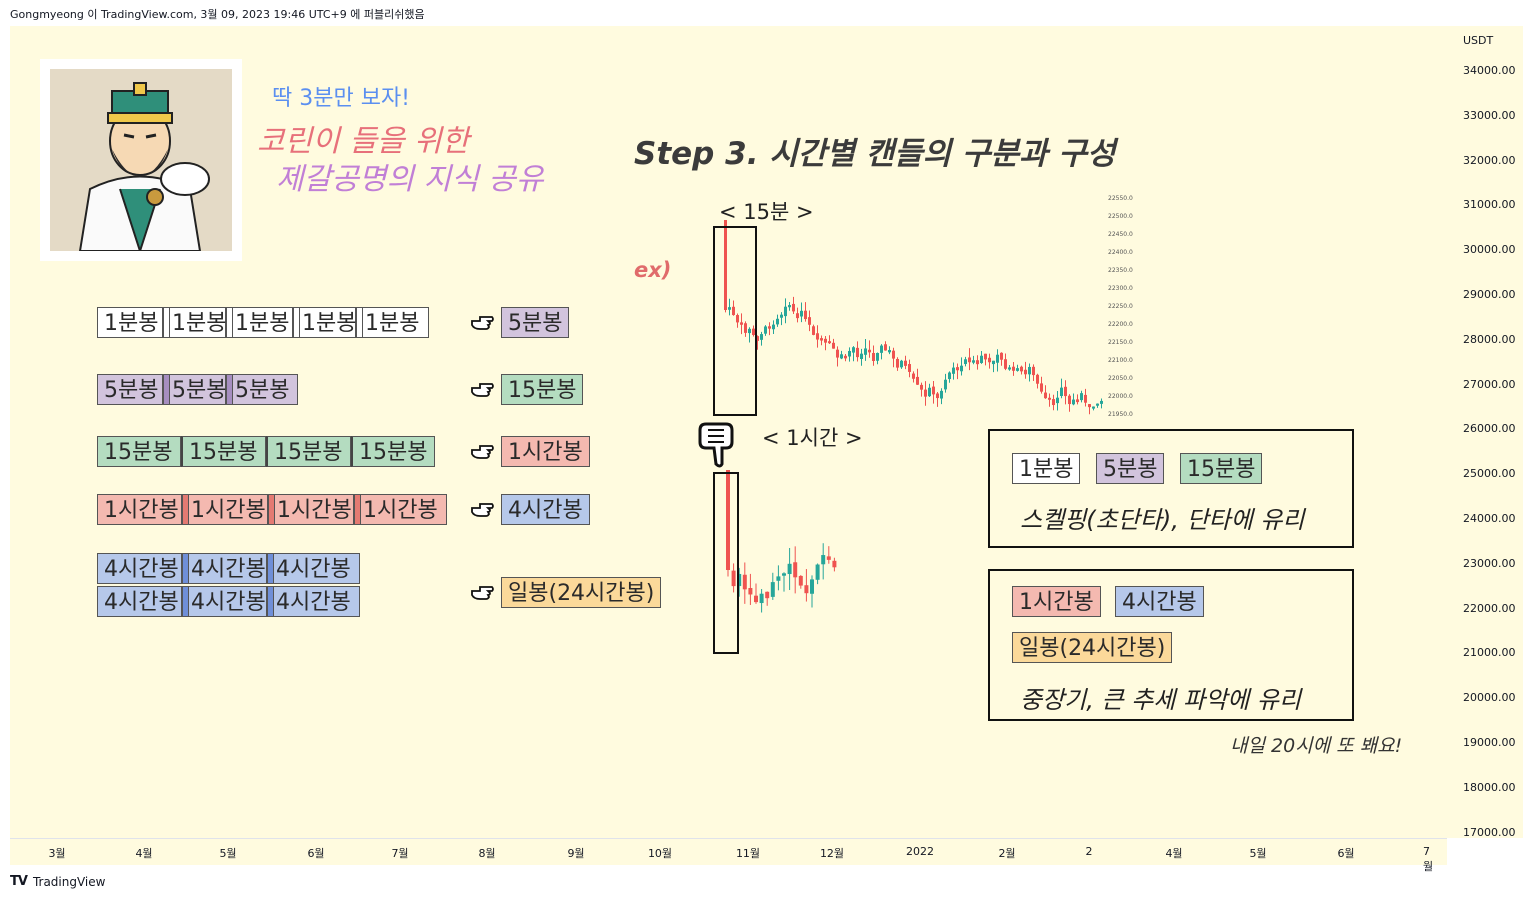 The height and width of the screenshot is (899, 1533). I want to click on mini-scale-label: 22550.0, so click(1120, 198).